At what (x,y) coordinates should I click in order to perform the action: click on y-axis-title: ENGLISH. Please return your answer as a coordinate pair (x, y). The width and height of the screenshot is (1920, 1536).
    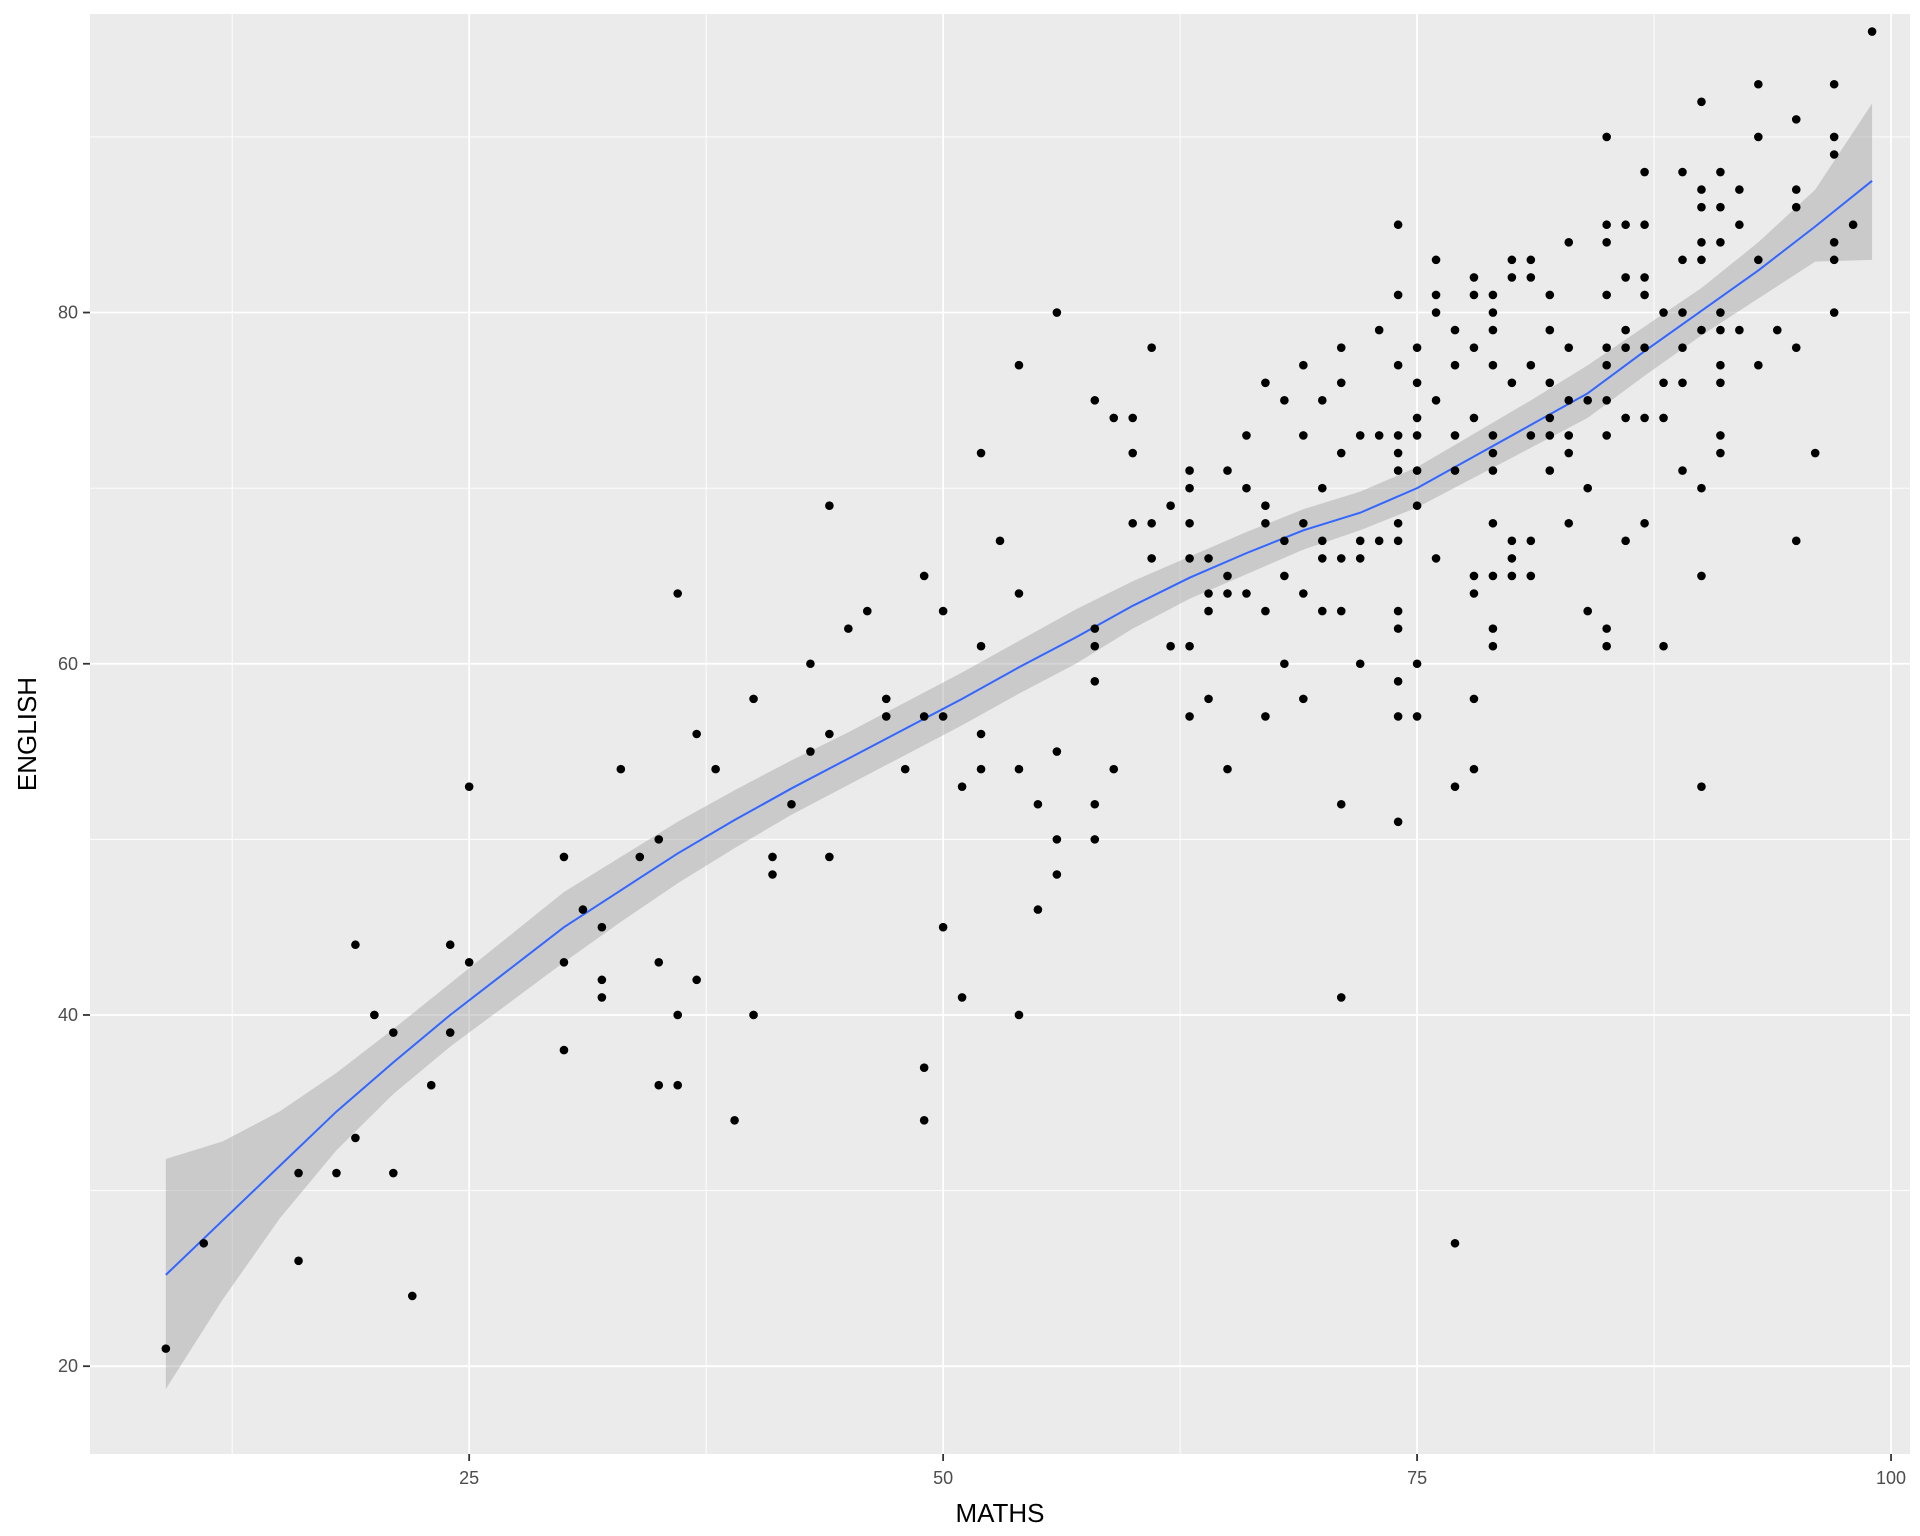
    Looking at the image, I should click on (27, 734).